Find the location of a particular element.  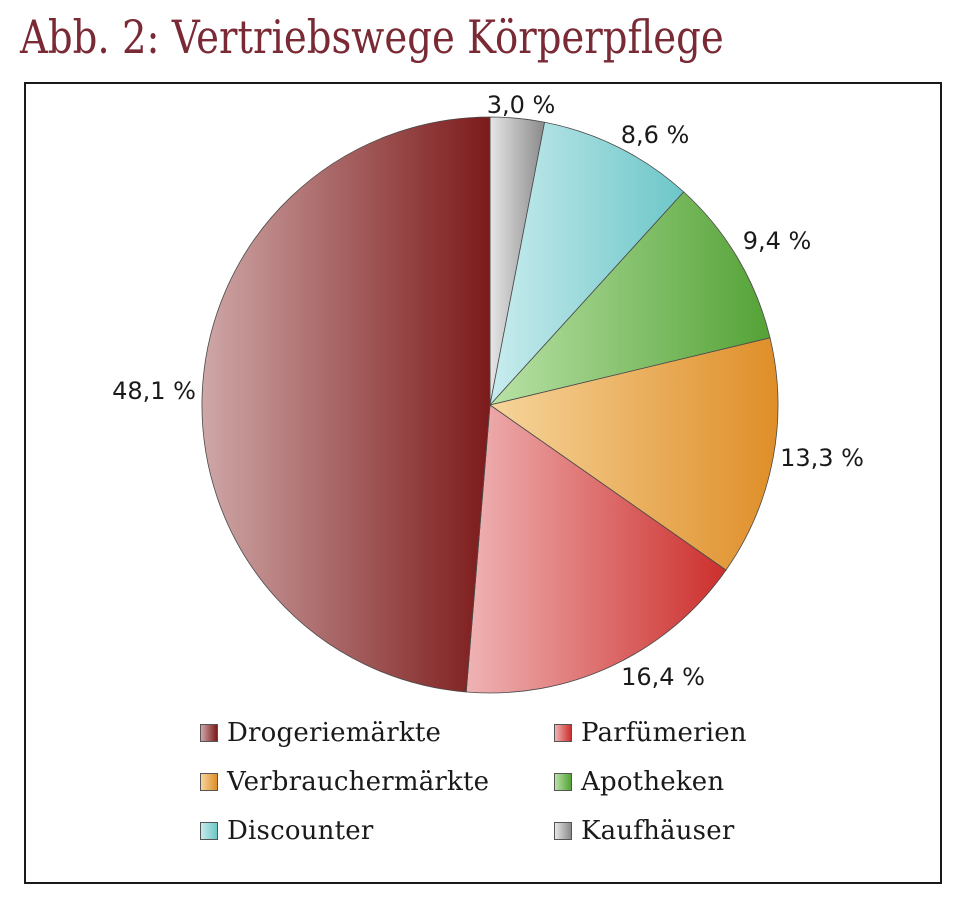

legend-label: Kaufhäuser is located at coordinates (658, 831).